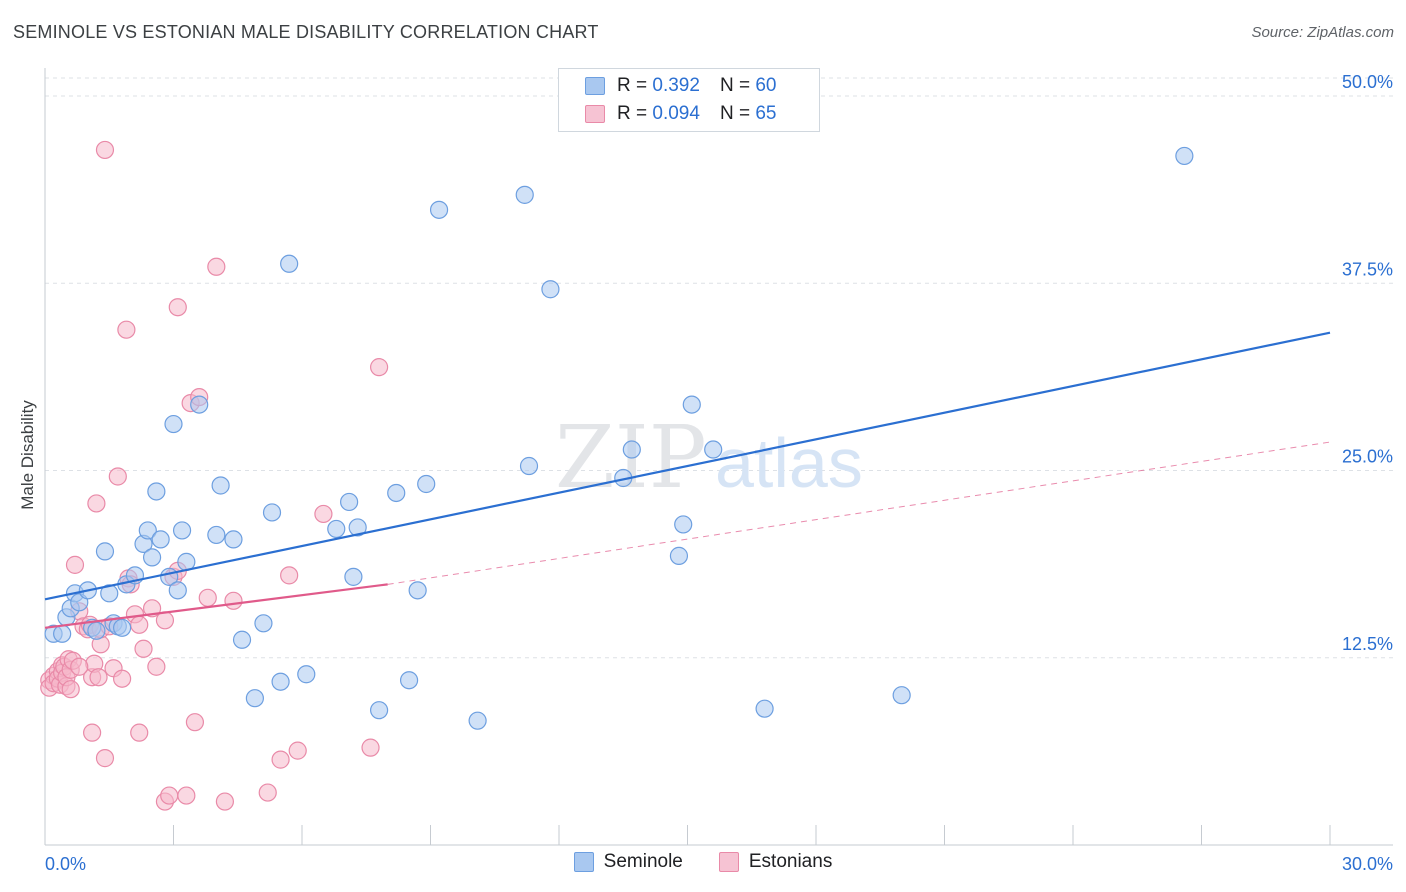 Image resolution: width=1406 pixels, height=892 pixels. I want to click on series-legend: Seminole Estonians, so click(703, 862).